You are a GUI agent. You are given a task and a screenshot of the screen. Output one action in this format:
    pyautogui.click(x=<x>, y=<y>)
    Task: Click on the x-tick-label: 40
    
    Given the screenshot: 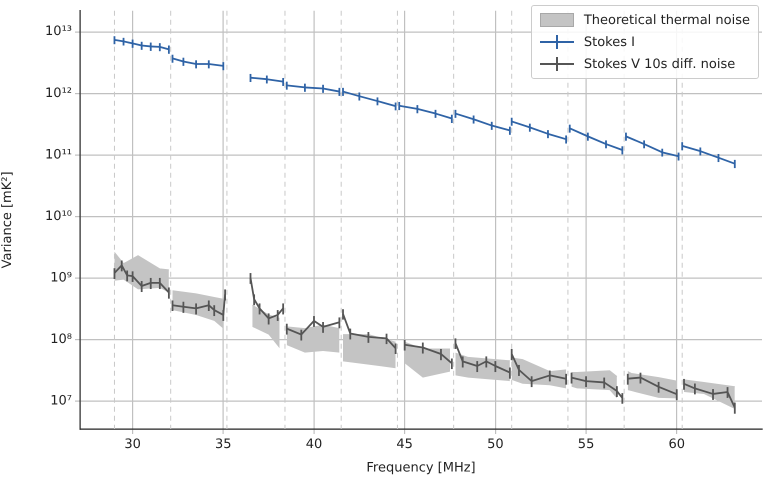 What is the action you would take?
    pyautogui.click(x=314, y=444)
    